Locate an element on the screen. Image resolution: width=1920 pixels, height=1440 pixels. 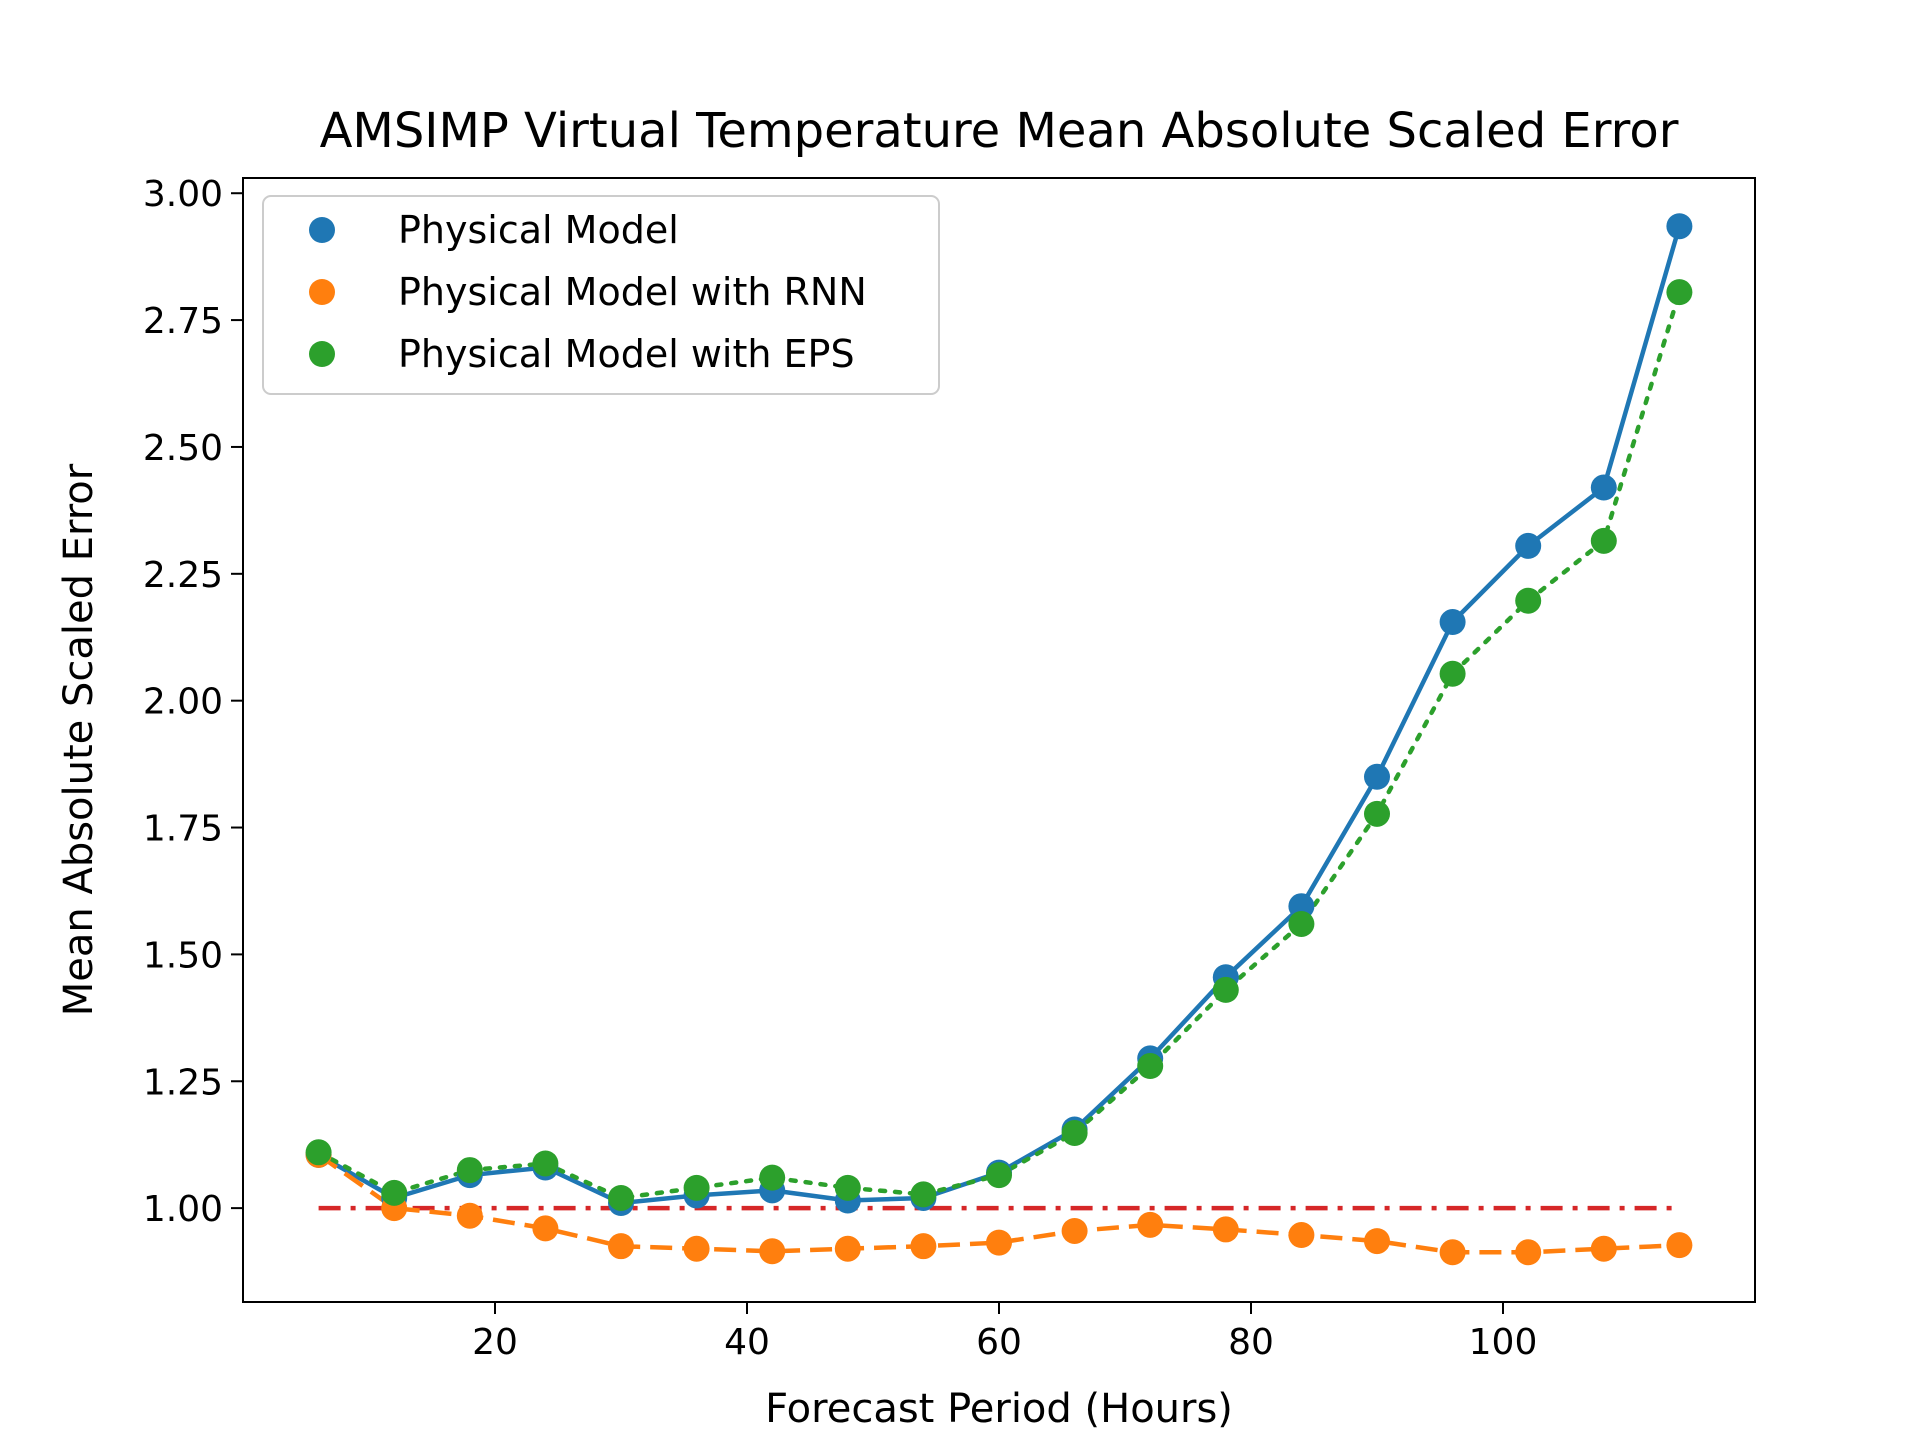
data-point-s3-x30 is located at coordinates (621, 1197).